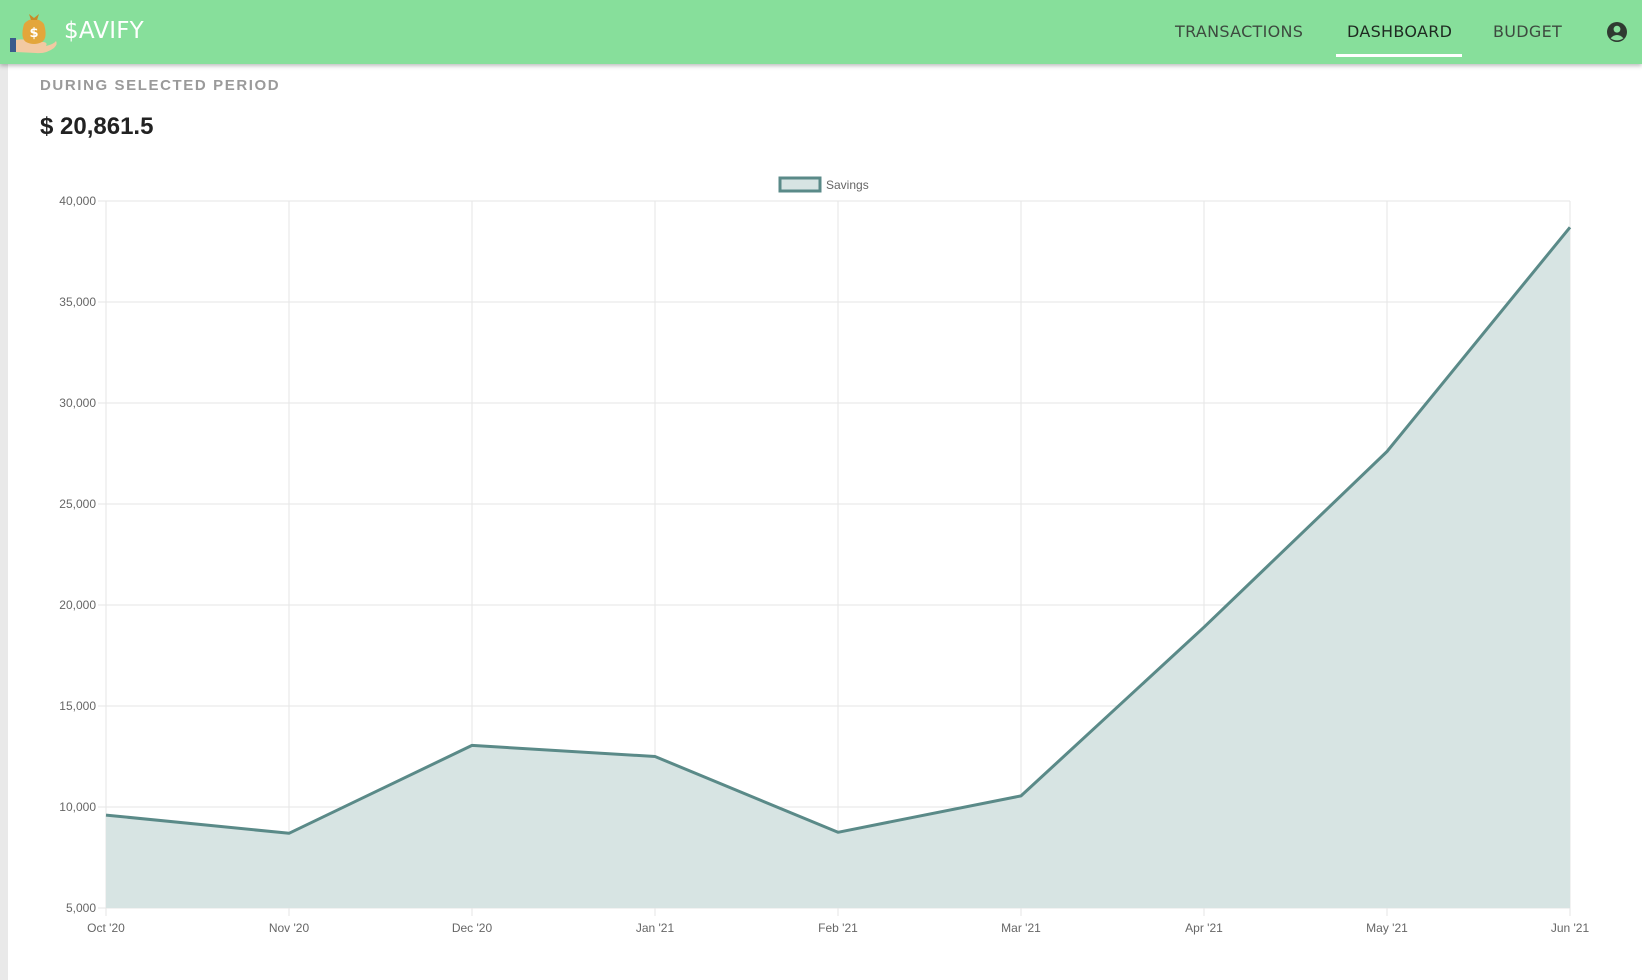 This screenshot has width=1642, height=980. Describe the element at coordinates (1570, 928) in the screenshot. I see `x-tick-label: Jun '21` at that location.